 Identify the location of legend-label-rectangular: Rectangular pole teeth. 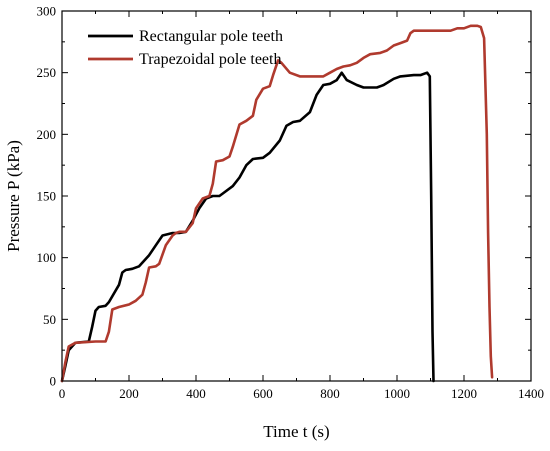
(211, 36).